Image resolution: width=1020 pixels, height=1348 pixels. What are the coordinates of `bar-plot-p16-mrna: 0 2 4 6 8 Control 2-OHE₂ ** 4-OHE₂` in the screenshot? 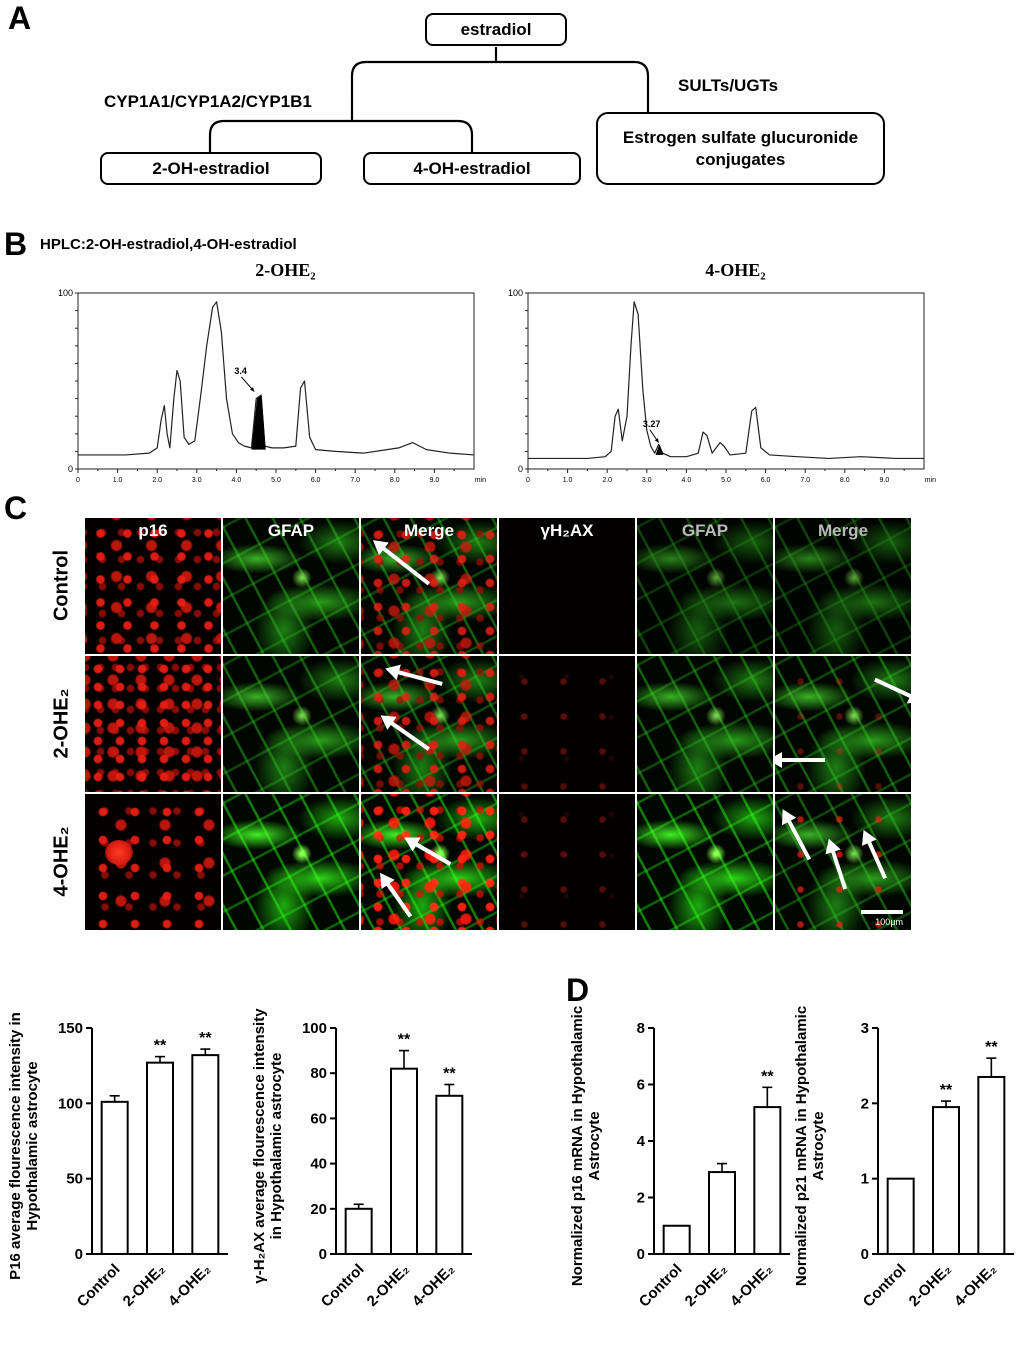 It's located at (703, 1168).